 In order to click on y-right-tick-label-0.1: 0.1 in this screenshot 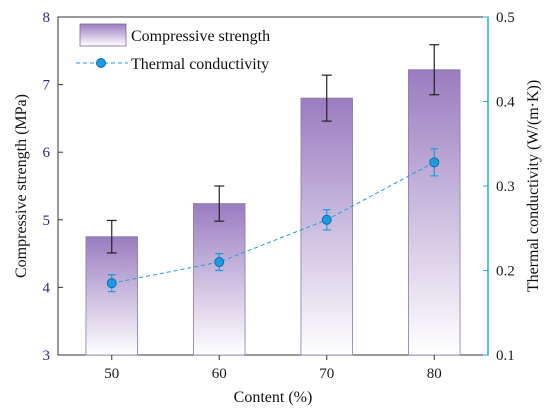, I will do `click(505, 356)`.